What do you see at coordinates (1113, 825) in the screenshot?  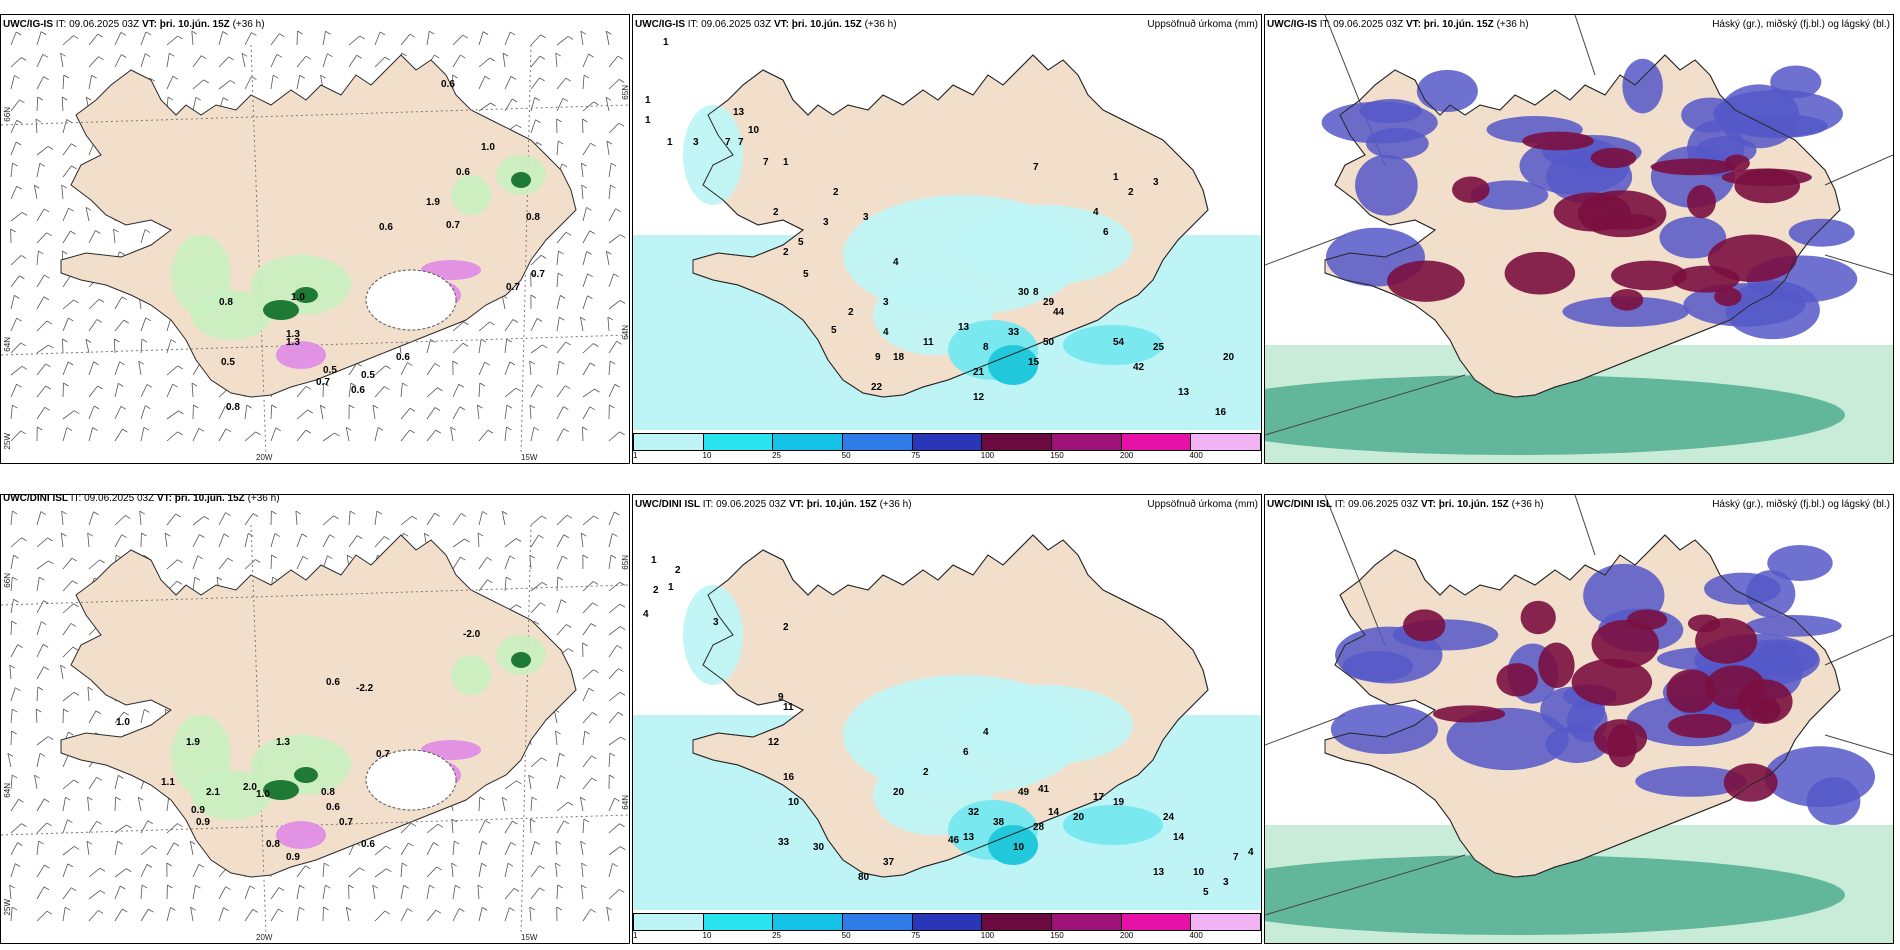 I see `precip-core` at bounding box center [1113, 825].